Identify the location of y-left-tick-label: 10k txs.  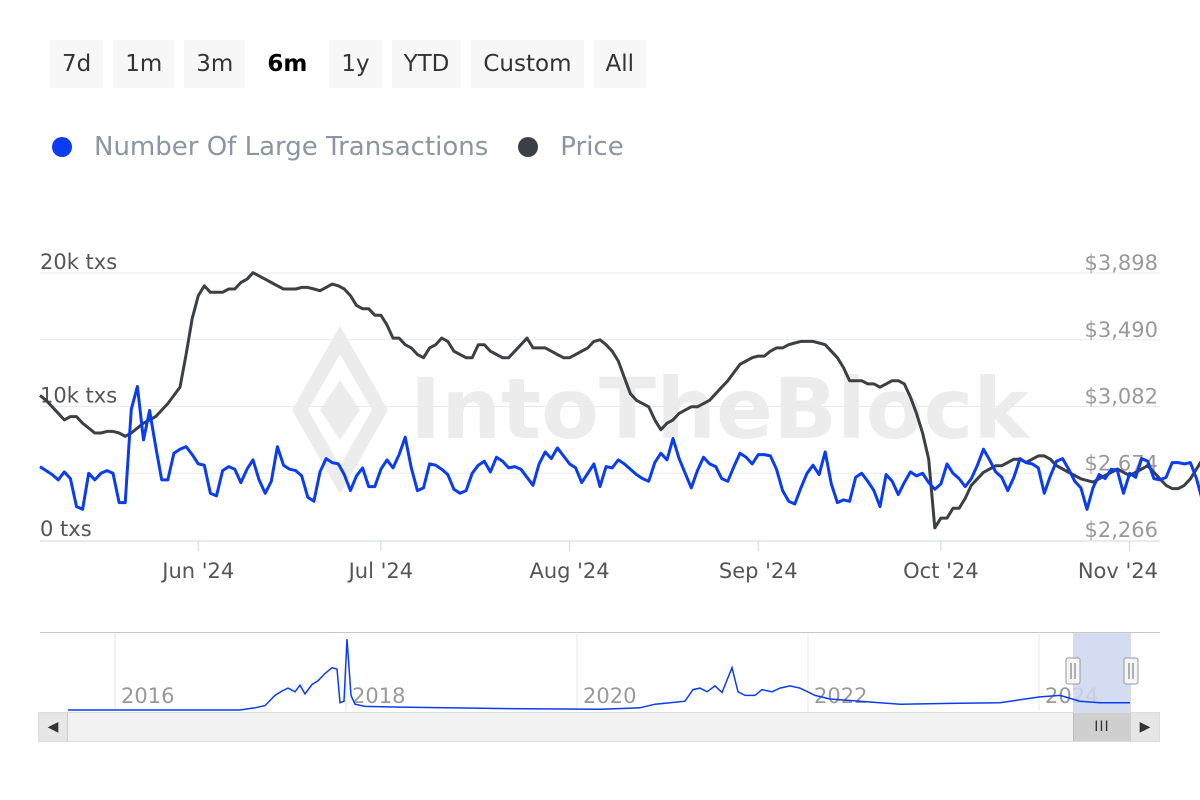
(78, 396).